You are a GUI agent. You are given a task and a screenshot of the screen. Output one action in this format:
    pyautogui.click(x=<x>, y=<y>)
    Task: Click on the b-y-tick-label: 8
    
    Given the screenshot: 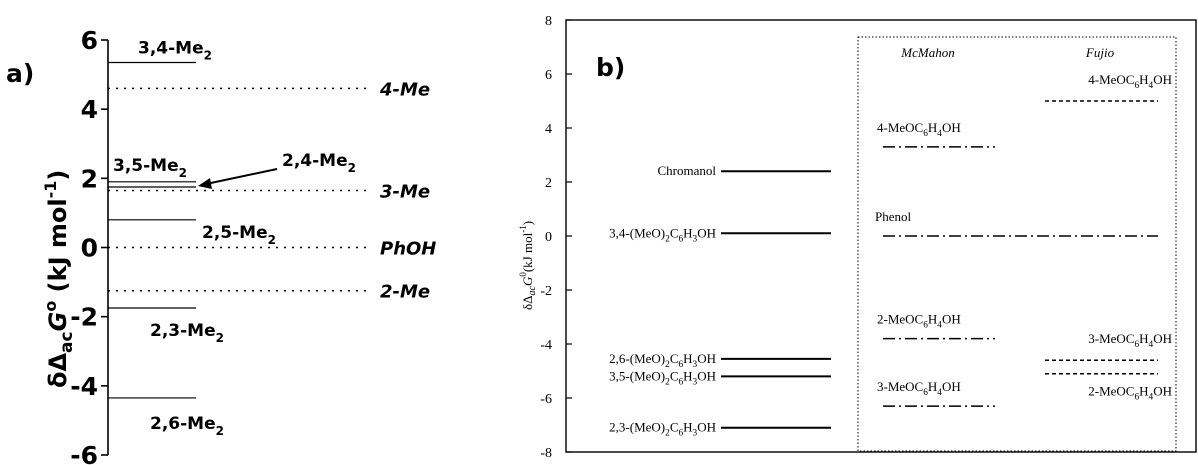 What is the action you would take?
    pyautogui.click(x=548, y=21)
    